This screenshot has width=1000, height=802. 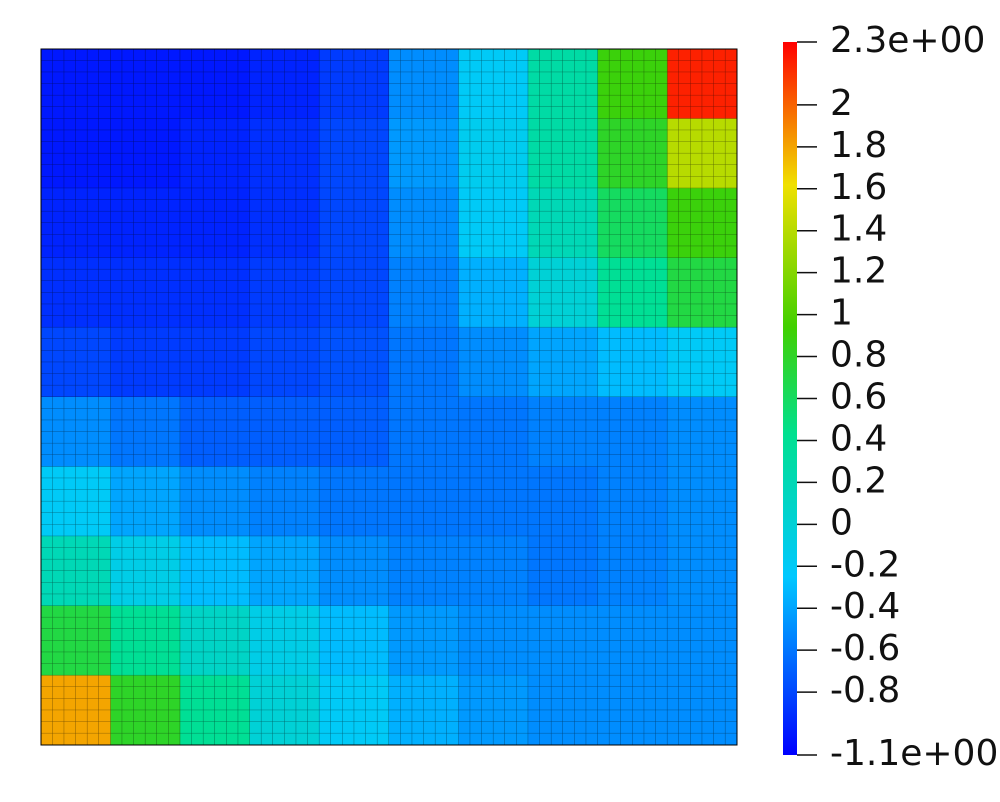 I want to click on color-bar-label: 0.4, so click(x=858, y=438).